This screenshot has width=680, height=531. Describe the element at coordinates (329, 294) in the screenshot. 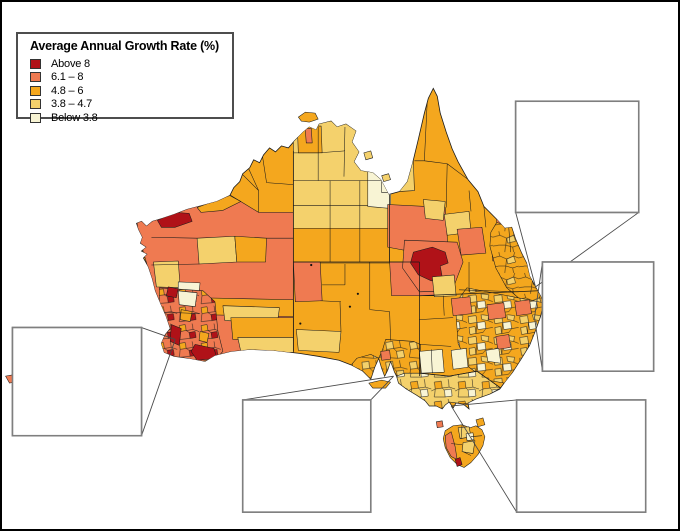

I see `small-area-dots` at that location.